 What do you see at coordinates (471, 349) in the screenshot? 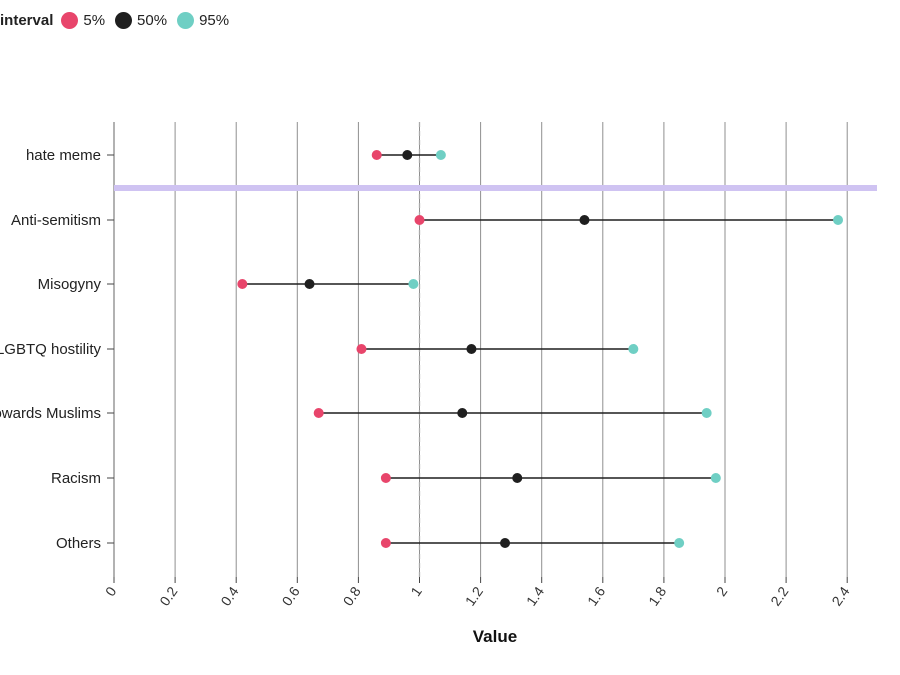
I see `point-50-lgbtq-hostility` at bounding box center [471, 349].